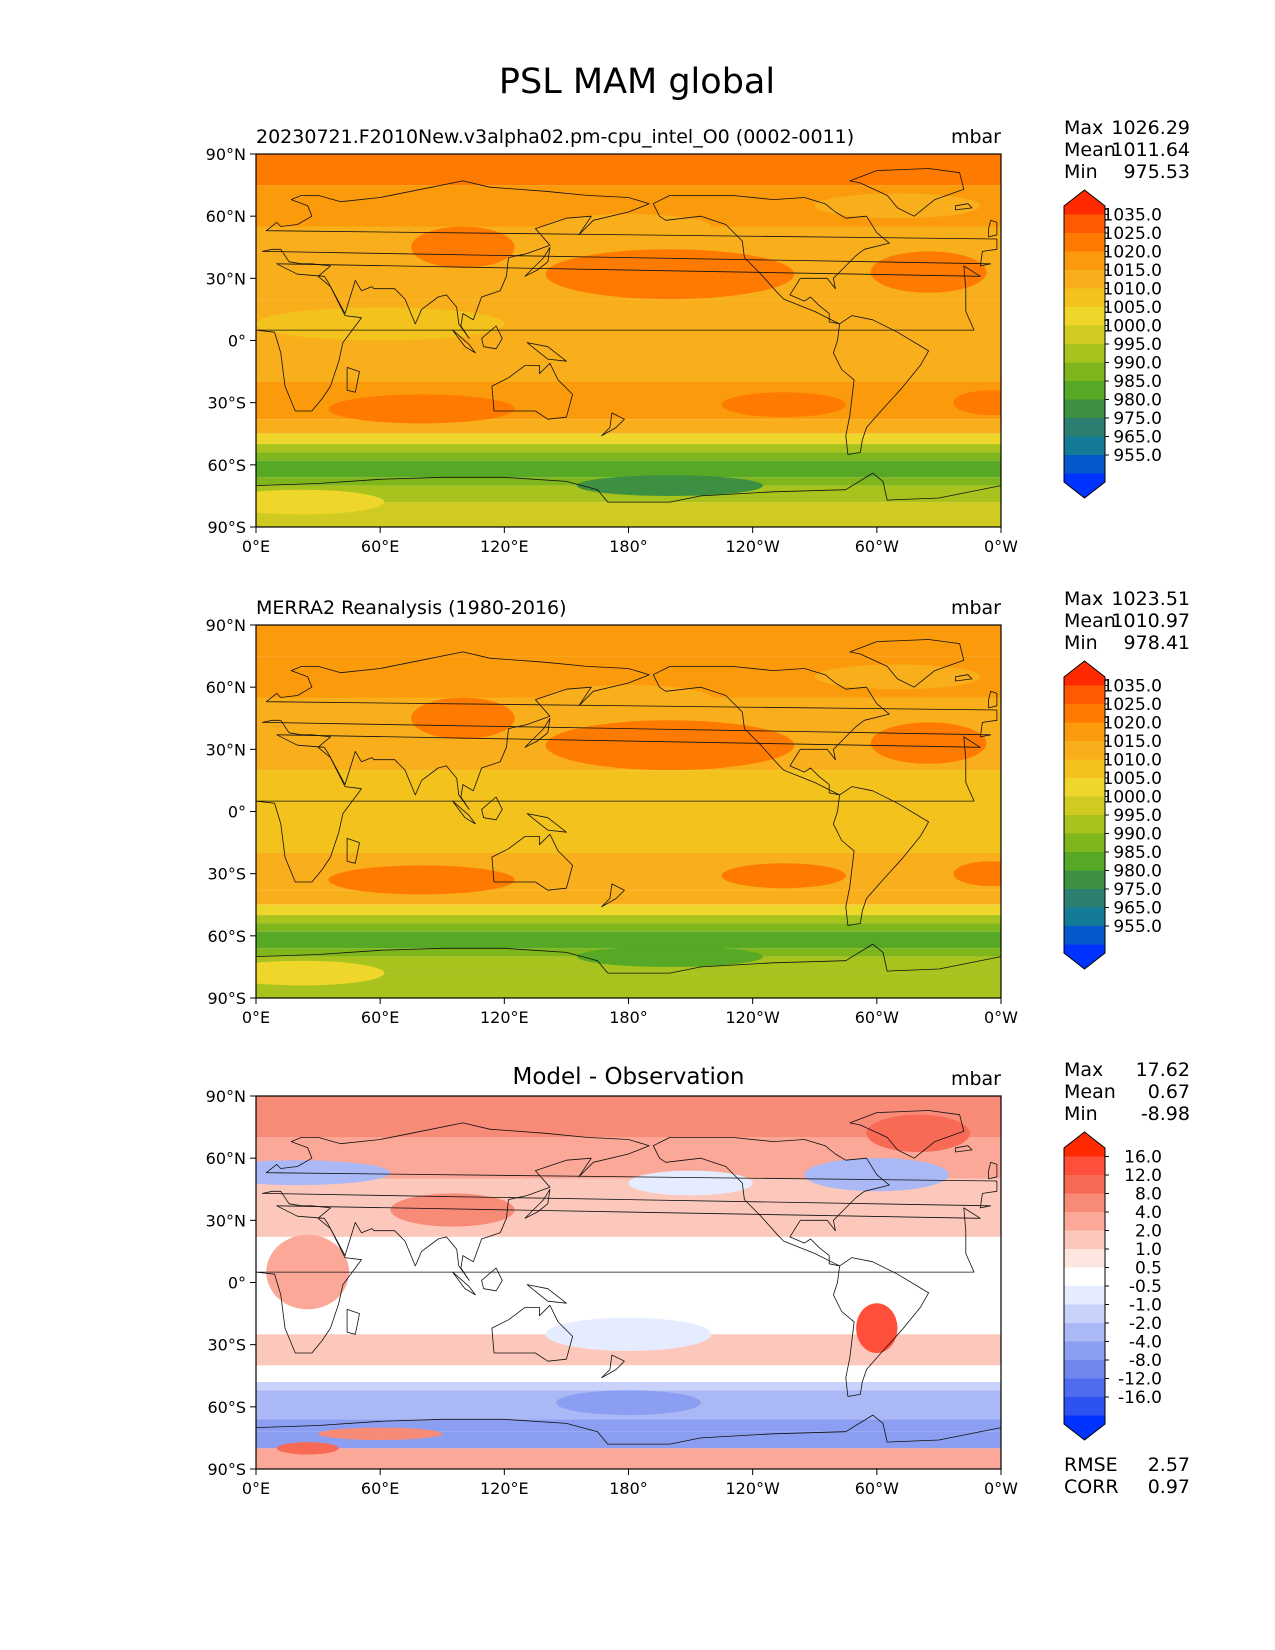 The image size is (1275, 1650). I want to click on colorbar-tick-label: 975.0, so click(1137, 419).